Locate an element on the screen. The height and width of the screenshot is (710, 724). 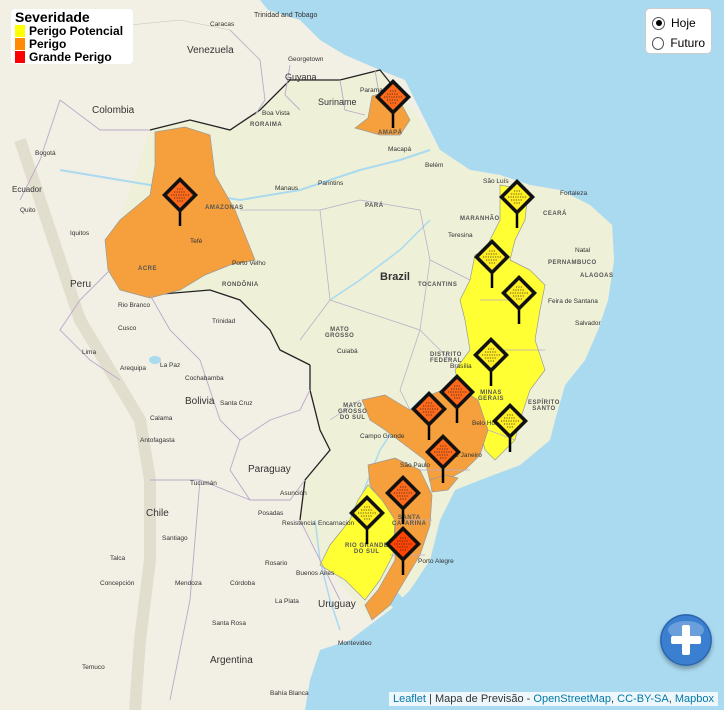
label-macapa: Macapá is located at coordinates (400, 149).